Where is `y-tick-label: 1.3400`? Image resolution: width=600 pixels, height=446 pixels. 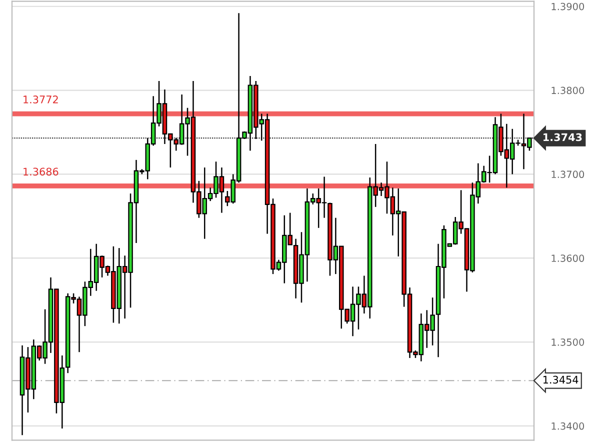
y-tick-label: 1.3400 is located at coordinates (568, 426).